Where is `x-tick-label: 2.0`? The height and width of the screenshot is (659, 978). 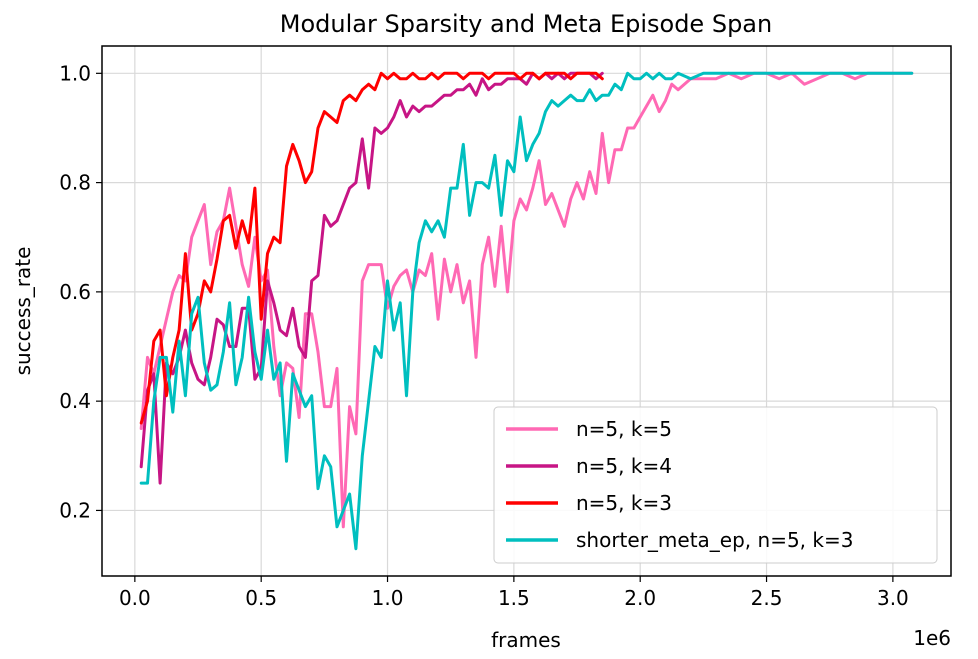 x-tick-label: 2.0 is located at coordinates (640, 598).